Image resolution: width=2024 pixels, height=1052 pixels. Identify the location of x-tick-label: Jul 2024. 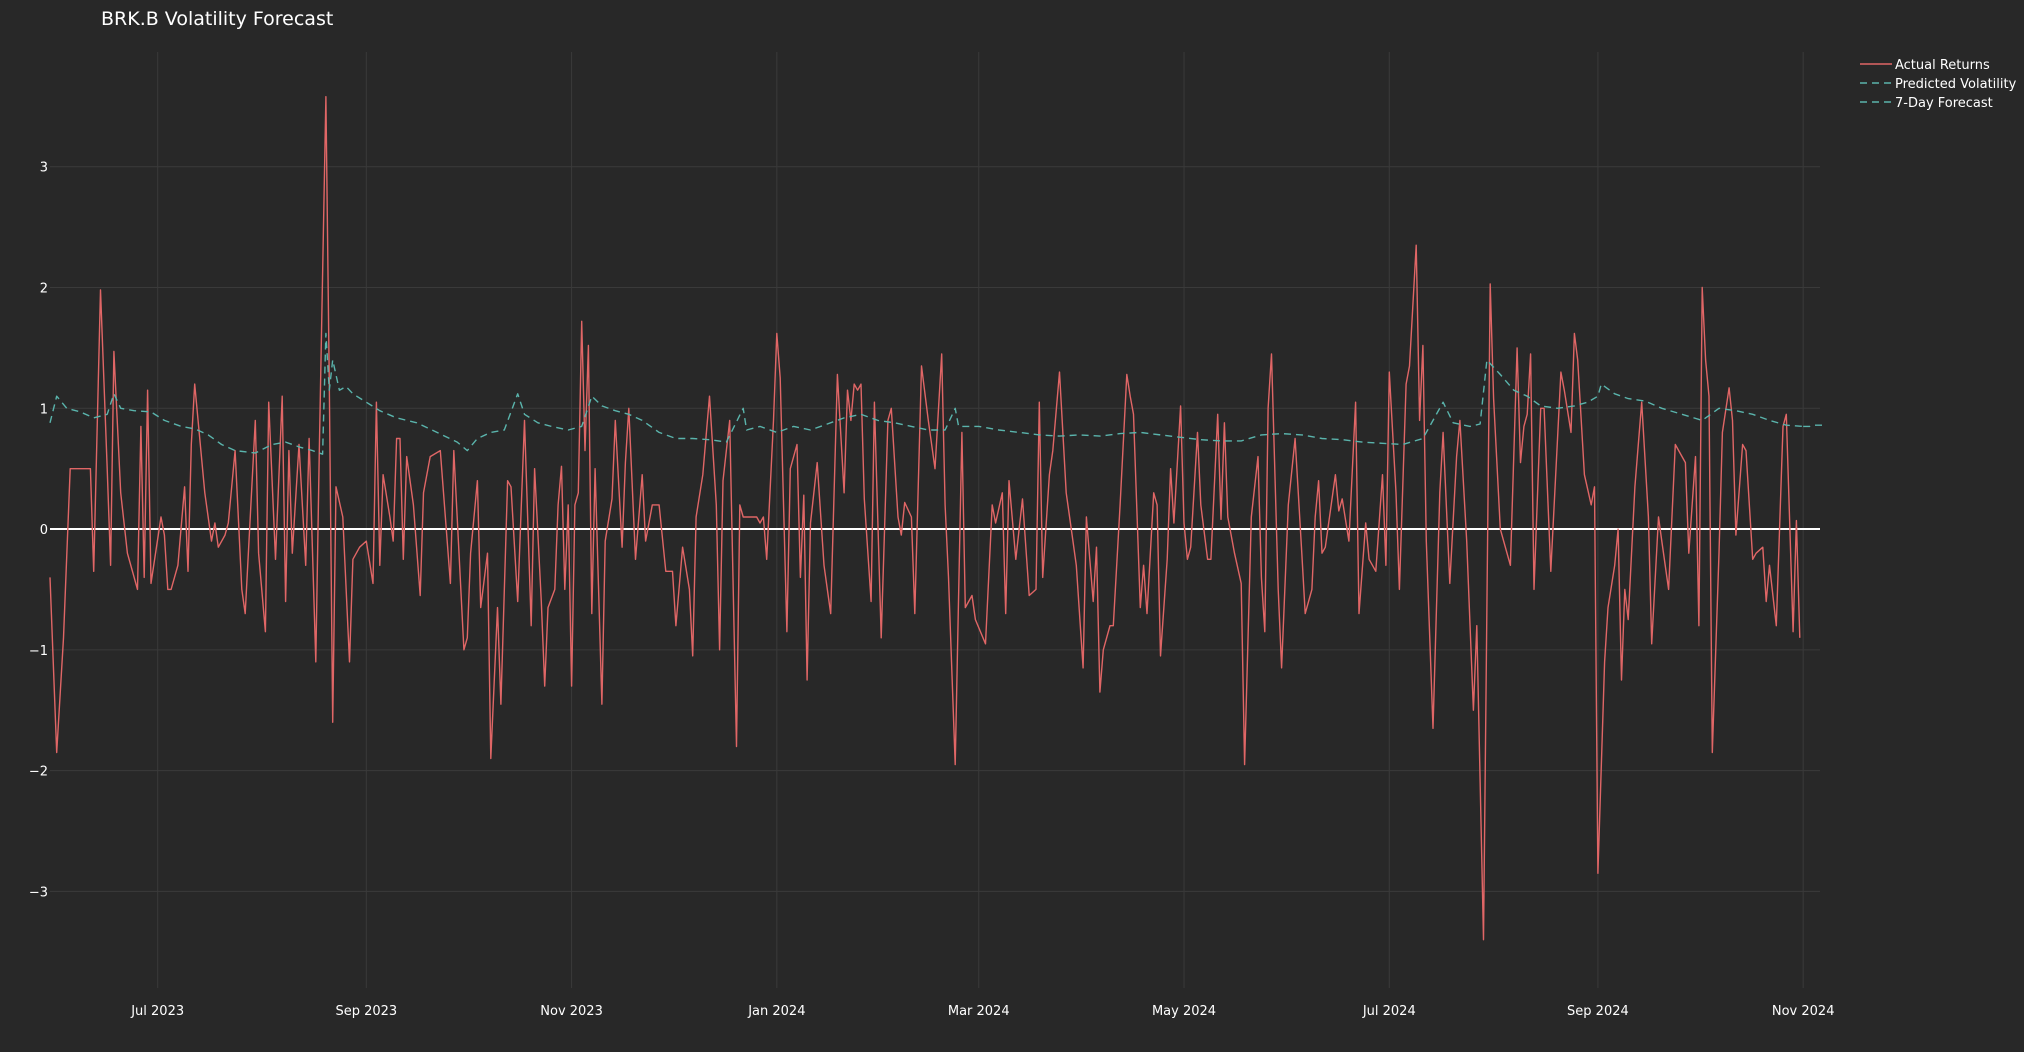
(1389, 1011).